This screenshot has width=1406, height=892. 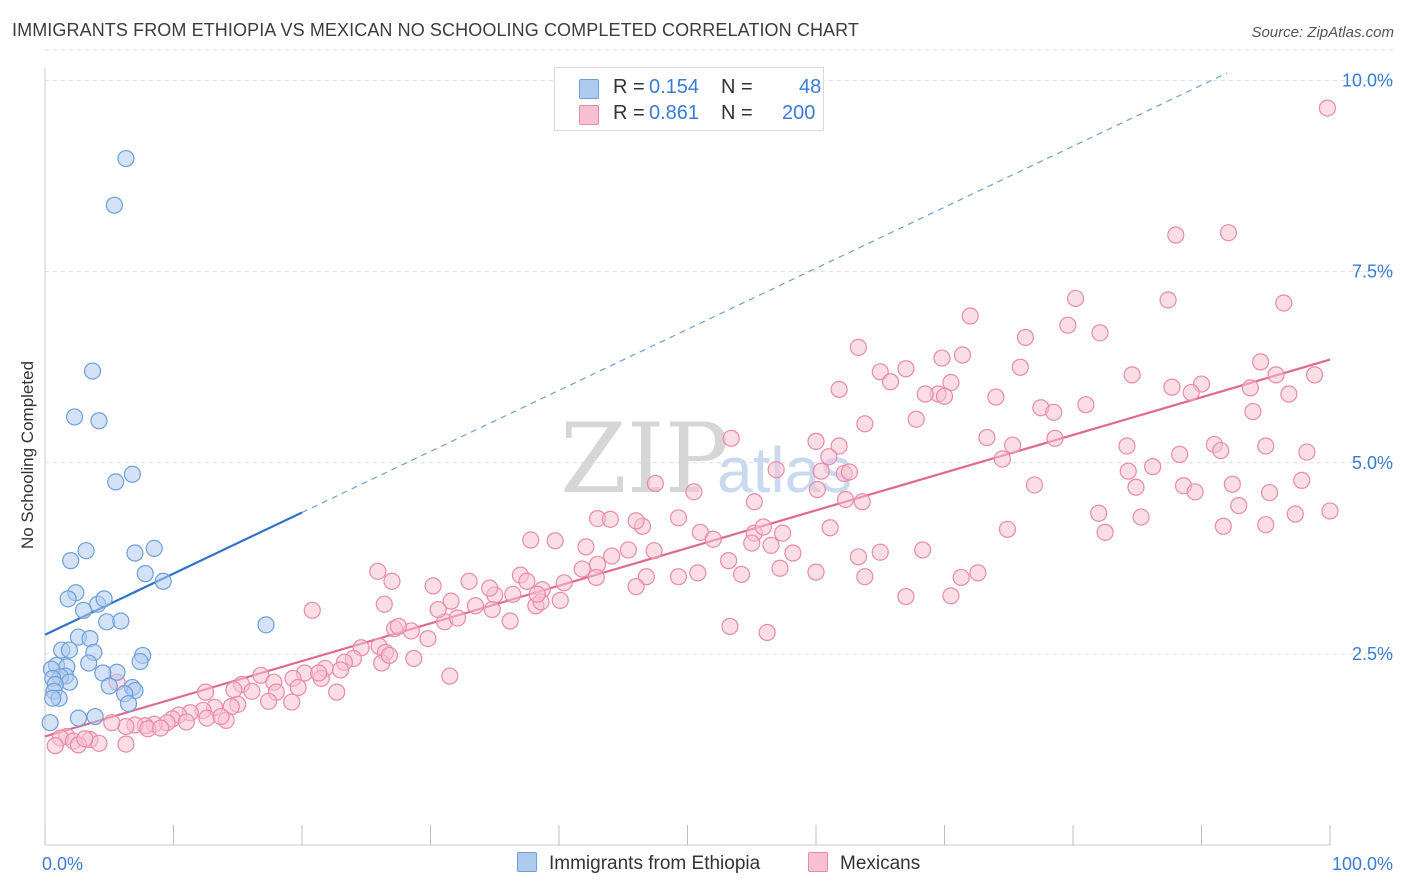 I want to click on legend: R = 0.154 N = 48 R = 0.861 N = 200, so click(x=689, y=99).